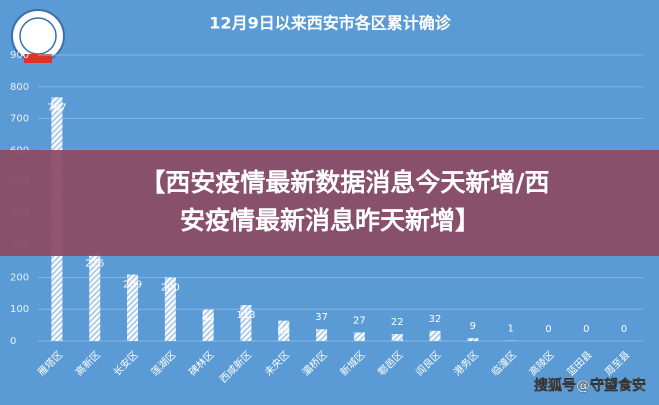  I want to click on banner-text: 安疫情最新消息昨天新增】, so click(330, 220).